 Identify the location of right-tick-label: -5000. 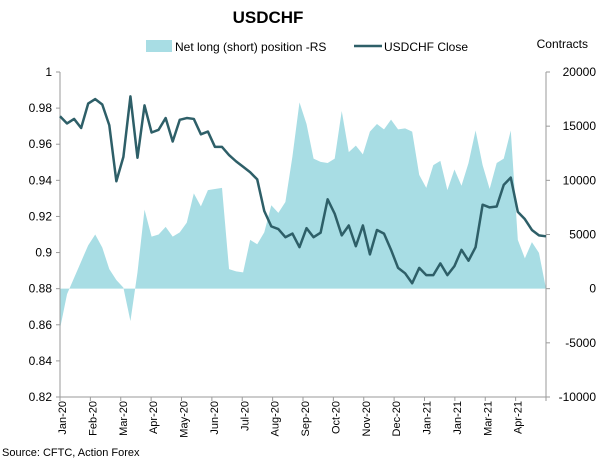
(580, 343).